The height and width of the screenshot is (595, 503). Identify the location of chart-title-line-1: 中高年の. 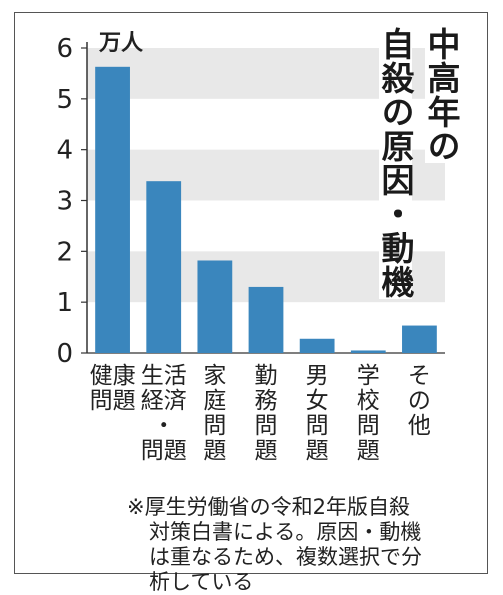
(441, 95).